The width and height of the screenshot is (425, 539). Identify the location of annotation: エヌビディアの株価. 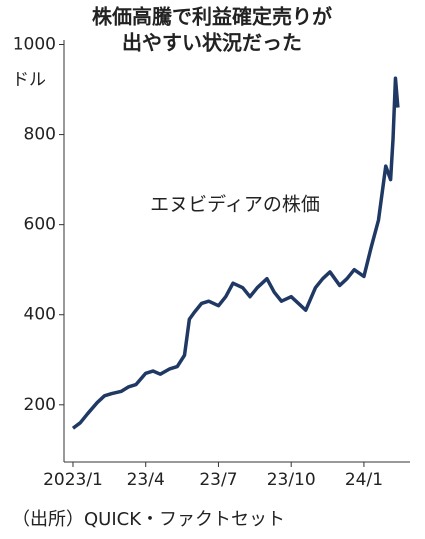
(235, 205).